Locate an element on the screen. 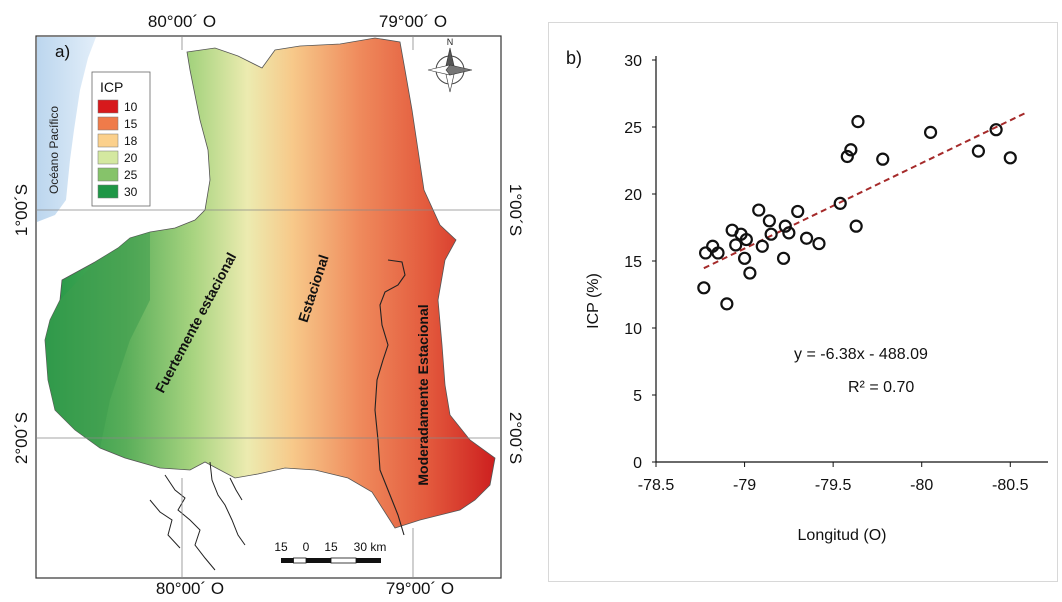 The height and width of the screenshot is (602, 1062). north-label: N is located at coordinates (450, 42).